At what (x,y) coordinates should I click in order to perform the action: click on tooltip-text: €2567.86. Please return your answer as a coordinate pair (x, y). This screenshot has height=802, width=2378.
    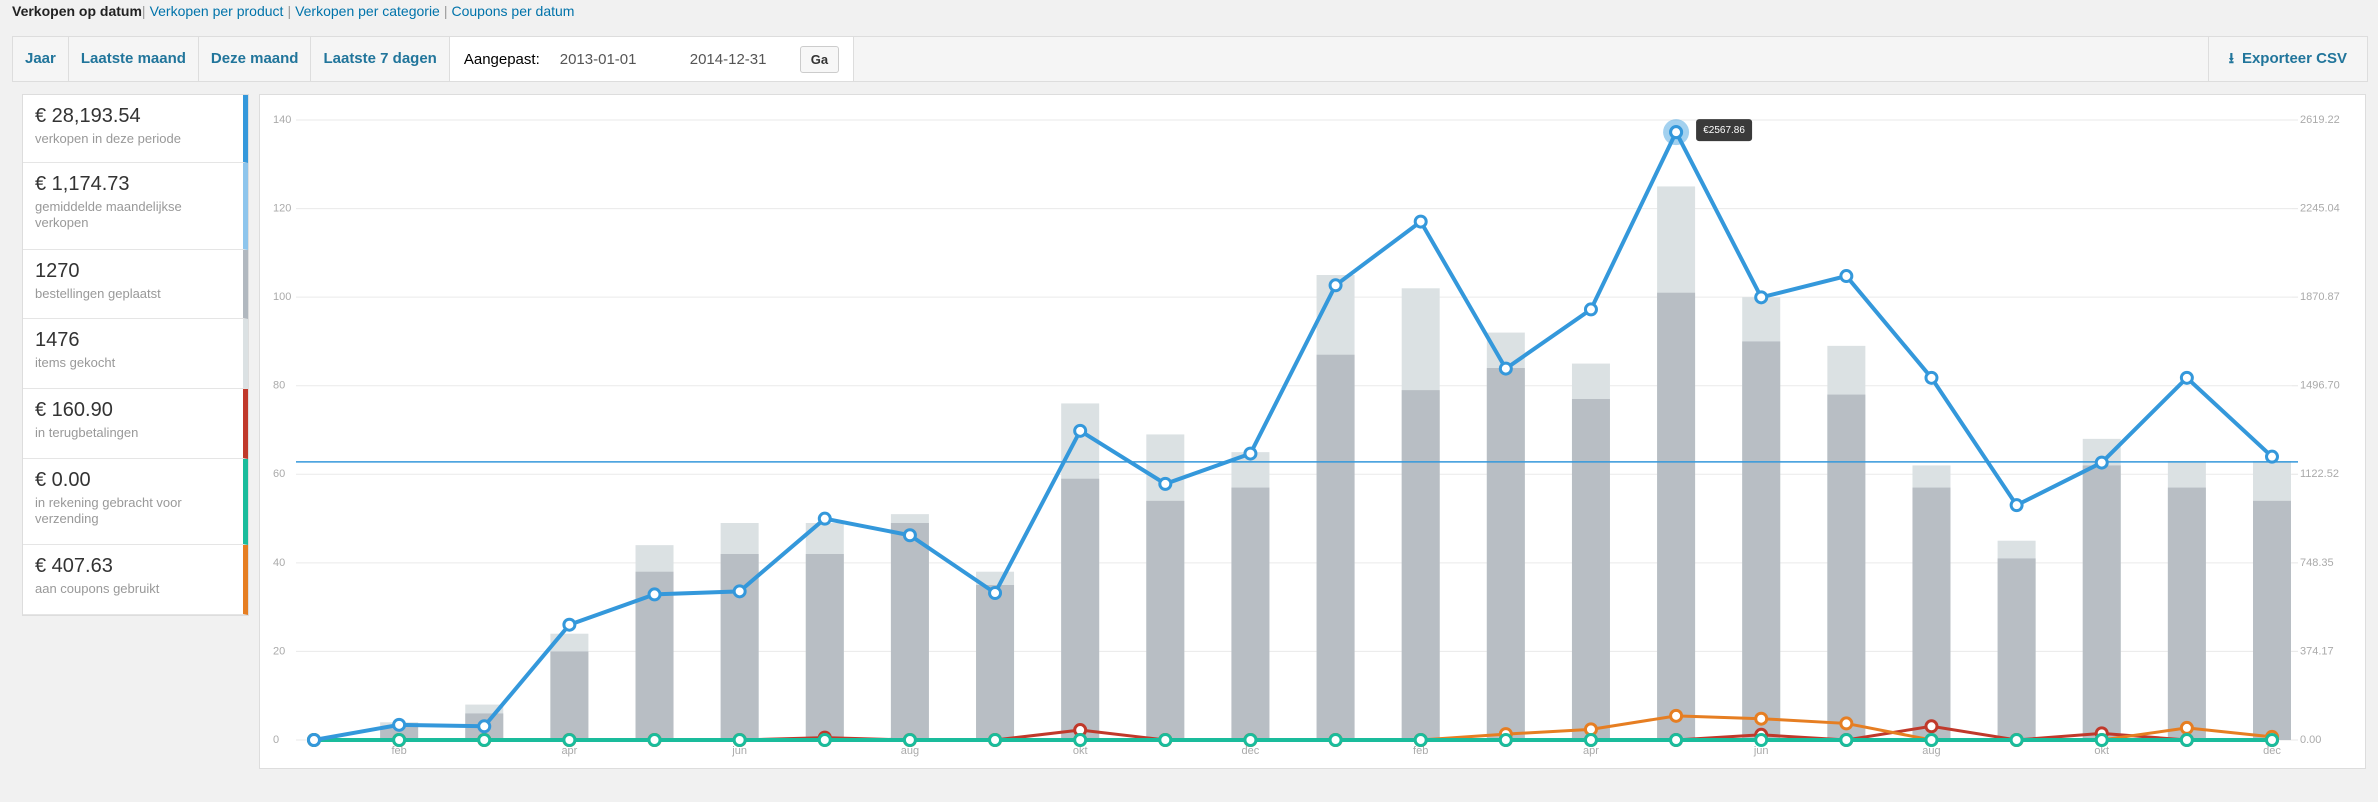
    Looking at the image, I should click on (1724, 130).